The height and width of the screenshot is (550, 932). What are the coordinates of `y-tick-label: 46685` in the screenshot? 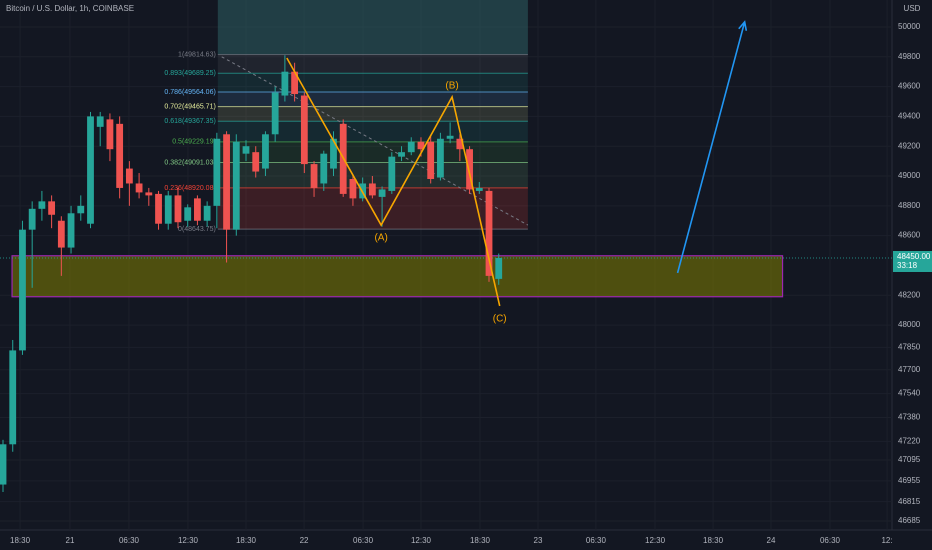 It's located at (909, 520).